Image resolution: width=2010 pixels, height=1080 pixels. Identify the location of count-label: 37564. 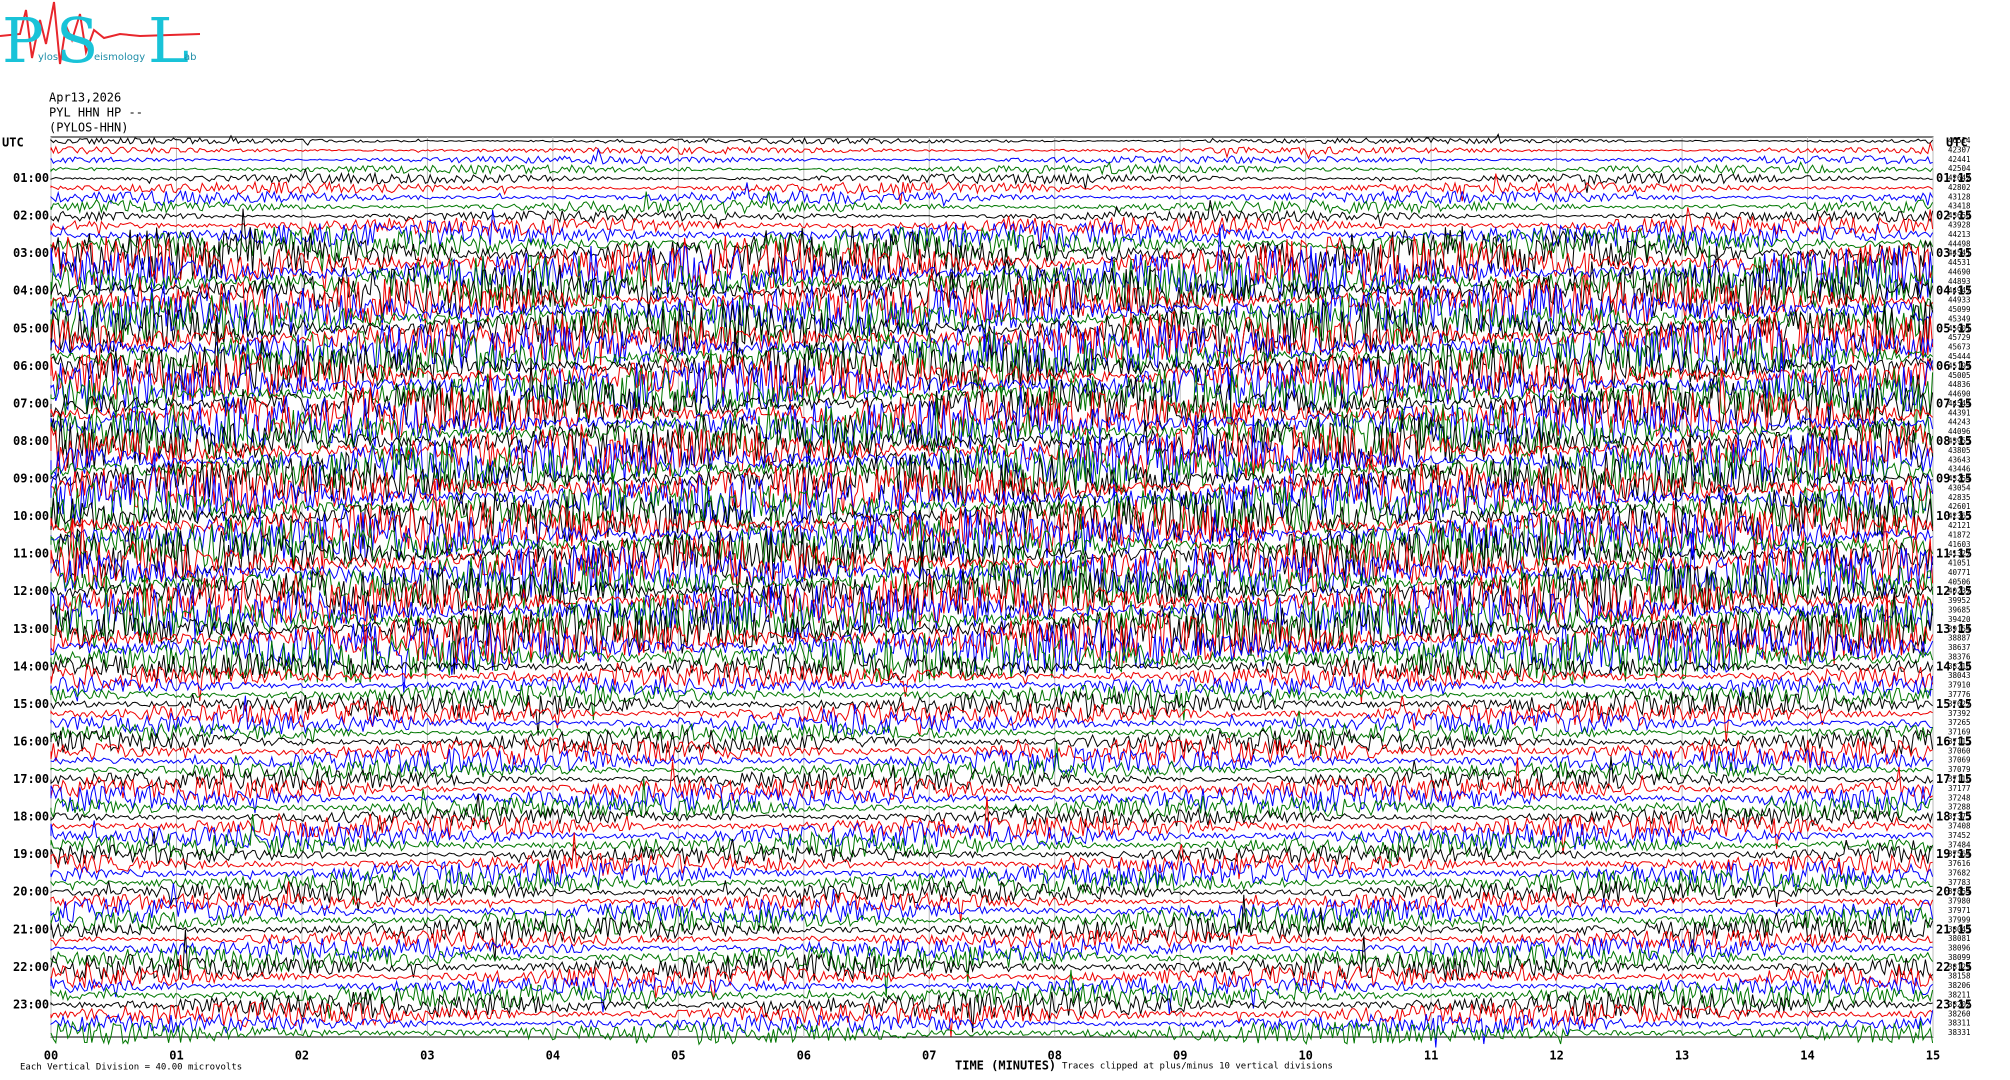
(1959, 854).